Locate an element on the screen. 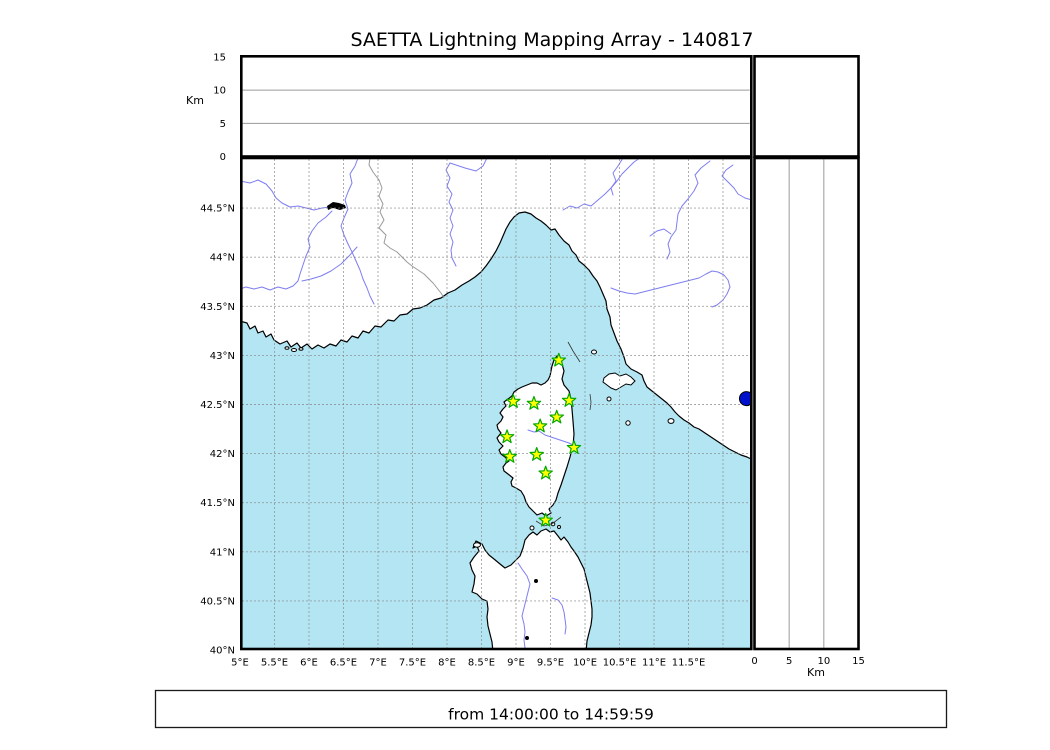  lat-tick-label: 41.5°N is located at coordinates (217, 503).